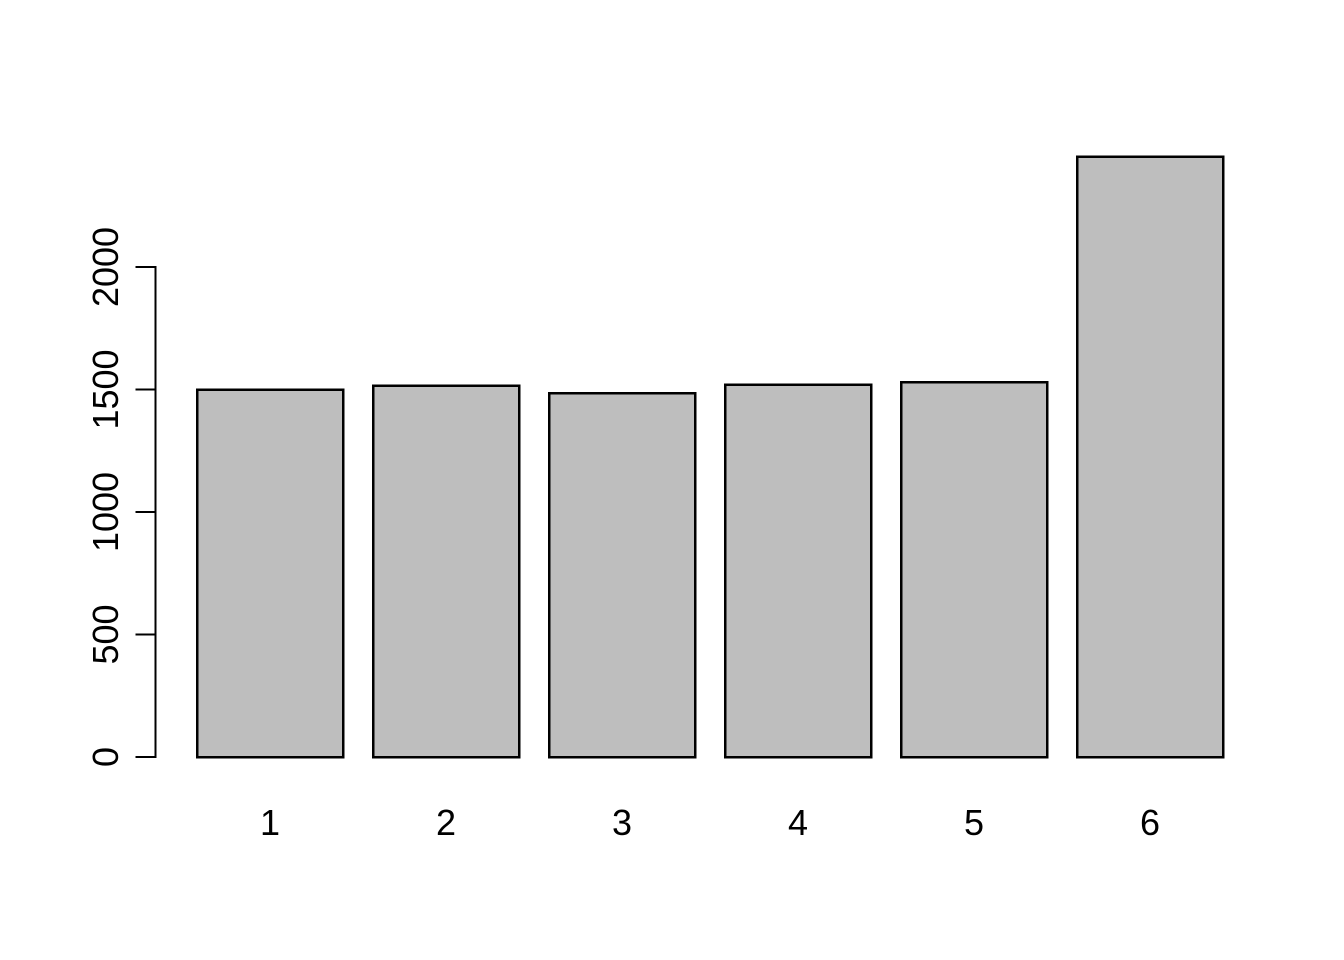 This screenshot has width=1344, height=960. What do you see at coordinates (105, 389) in the screenshot?
I see `y-axis-tick-label: 1500` at bounding box center [105, 389].